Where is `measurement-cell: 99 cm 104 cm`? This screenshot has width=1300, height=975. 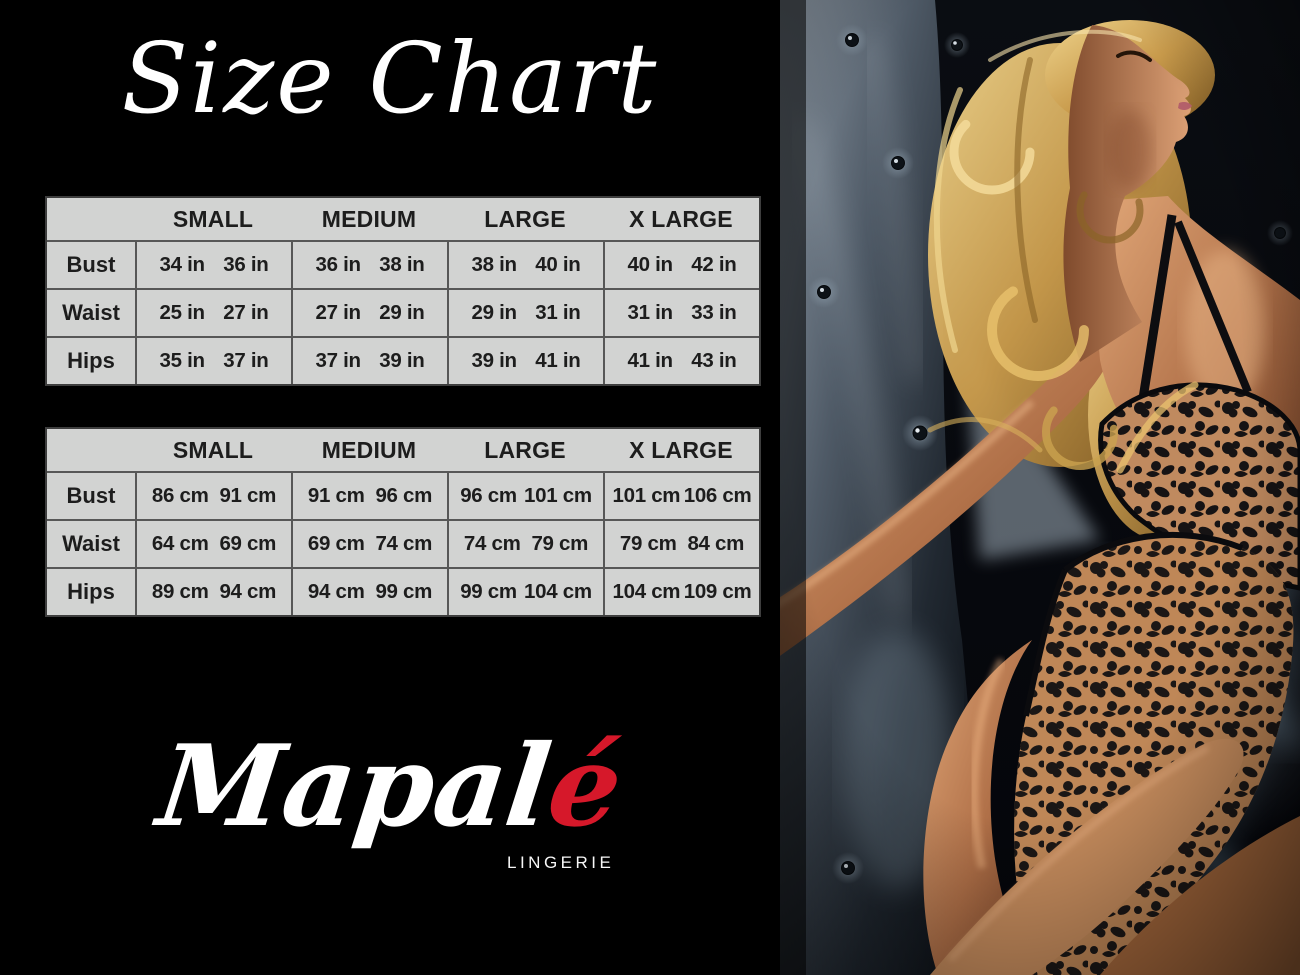 measurement-cell: 99 cm 104 cm is located at coordinates (525, 592).